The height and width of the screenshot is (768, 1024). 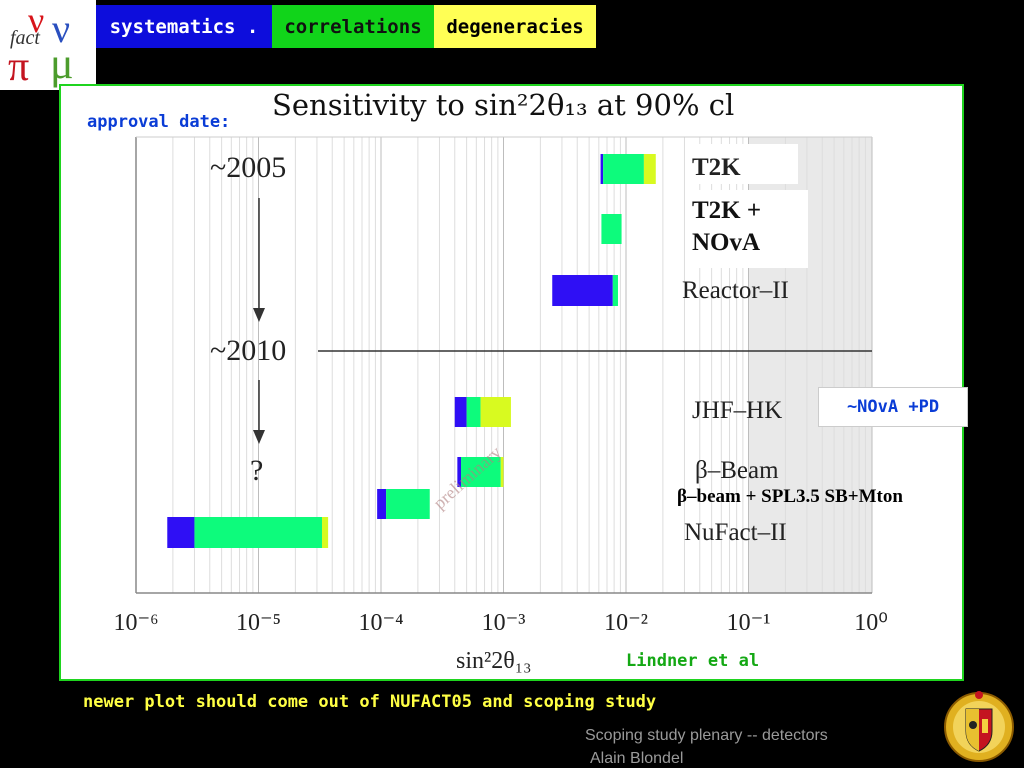 What do you see at coordinates (18, 67) in the screenshot?
I see `svg-text: π` at bounding box center [18, 67].